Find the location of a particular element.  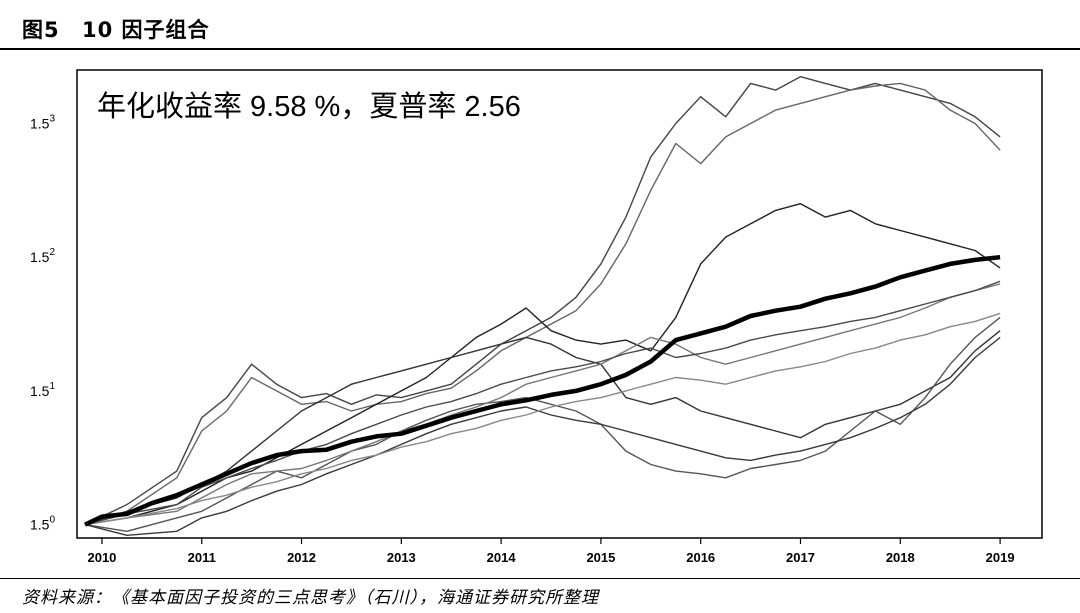

y-tick-label-3: 1.53 is located at coordinates (42, 122).